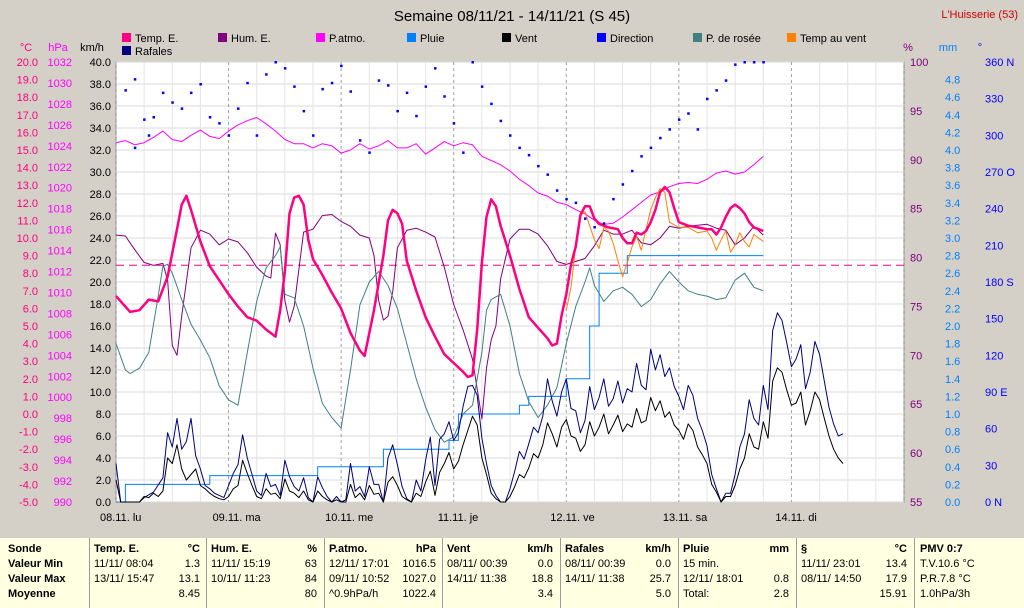  Describe the element at coordinates (100, 107) in the screenshot. I see `wind-tick-label: 36.0` at that location.